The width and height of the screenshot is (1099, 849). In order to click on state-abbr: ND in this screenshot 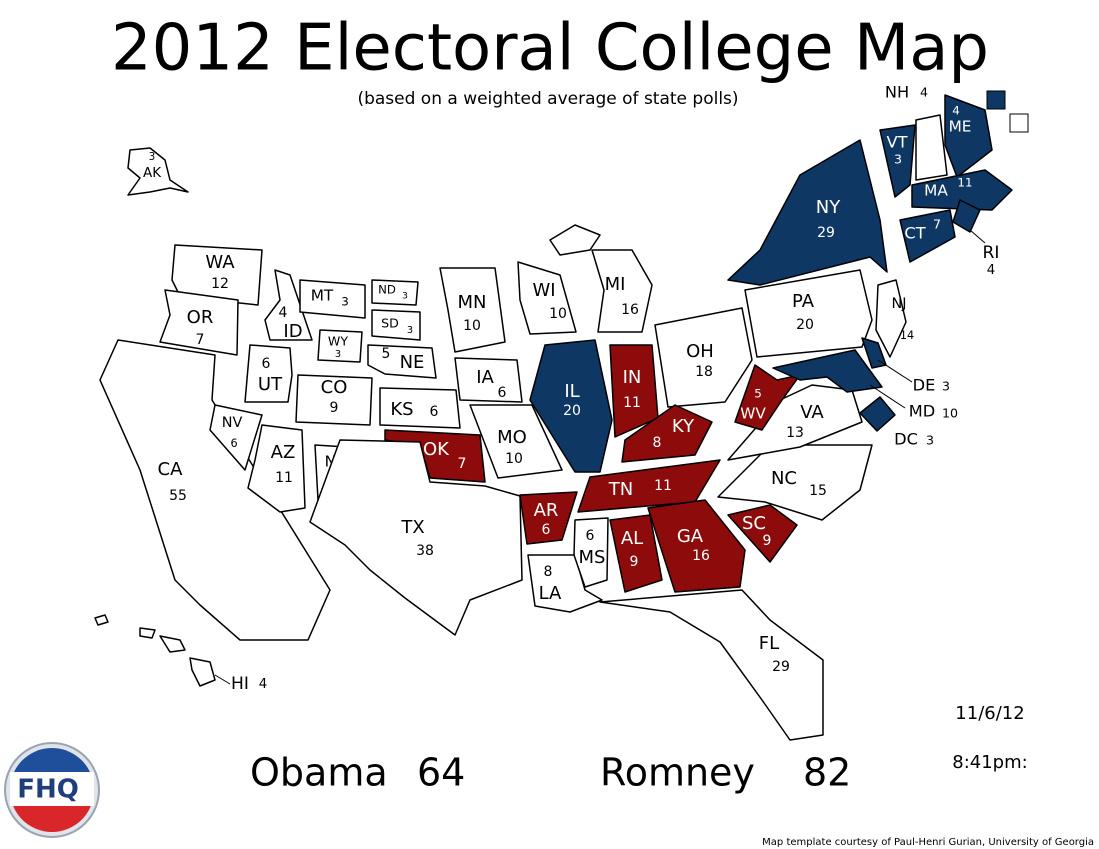, I will do `click(387, 290)`.